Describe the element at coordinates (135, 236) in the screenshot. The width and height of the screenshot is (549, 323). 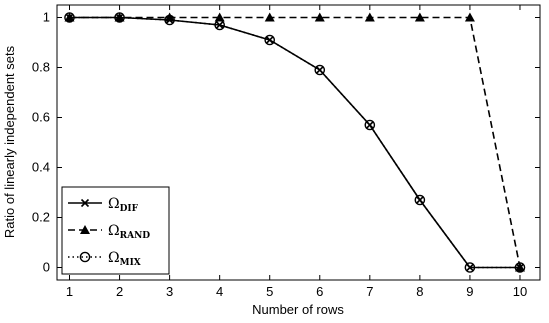
I see `legend-subscript: RAND` at that location.